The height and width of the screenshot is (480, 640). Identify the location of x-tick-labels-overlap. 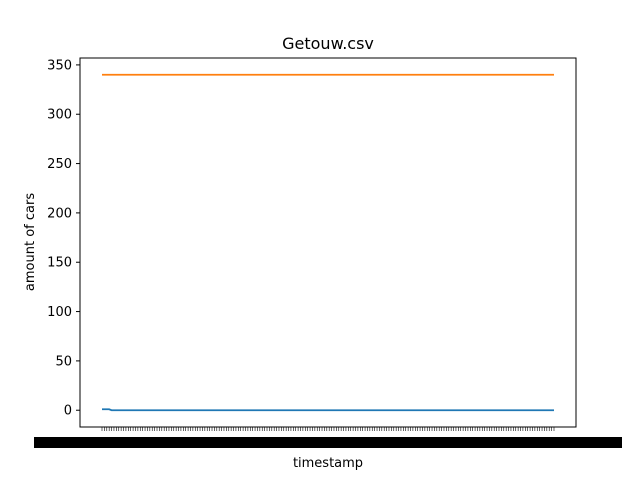
(328, 442).